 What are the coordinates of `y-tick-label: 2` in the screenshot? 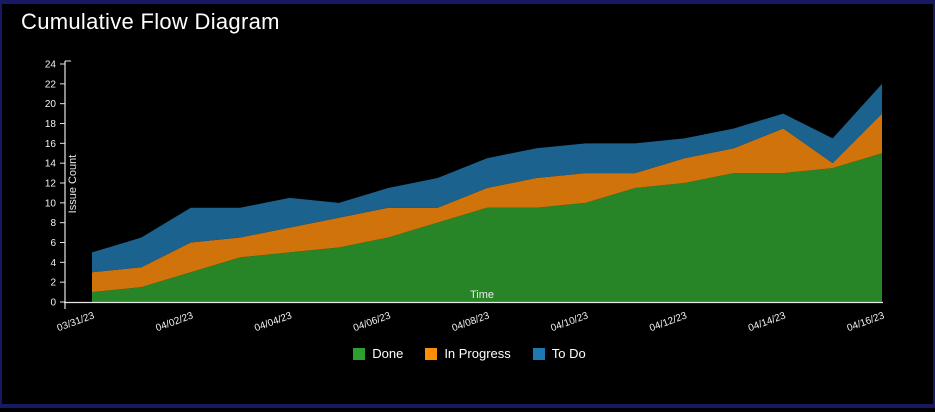 It's located at (53, 283).